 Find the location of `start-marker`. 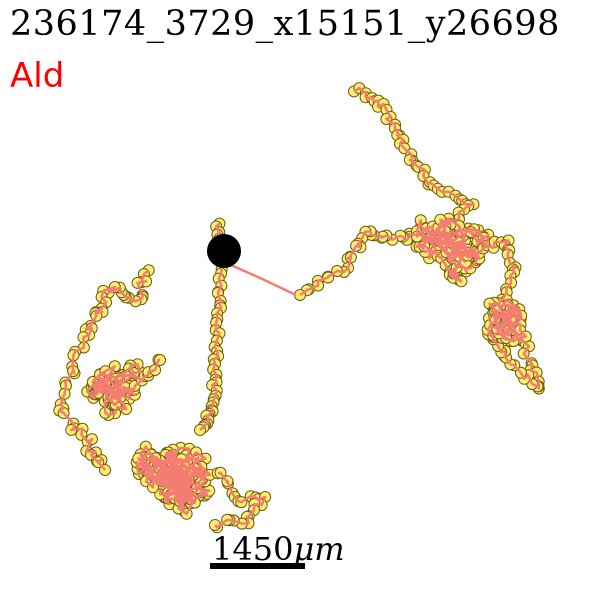

start-marker is located at coordinates (224, 251).